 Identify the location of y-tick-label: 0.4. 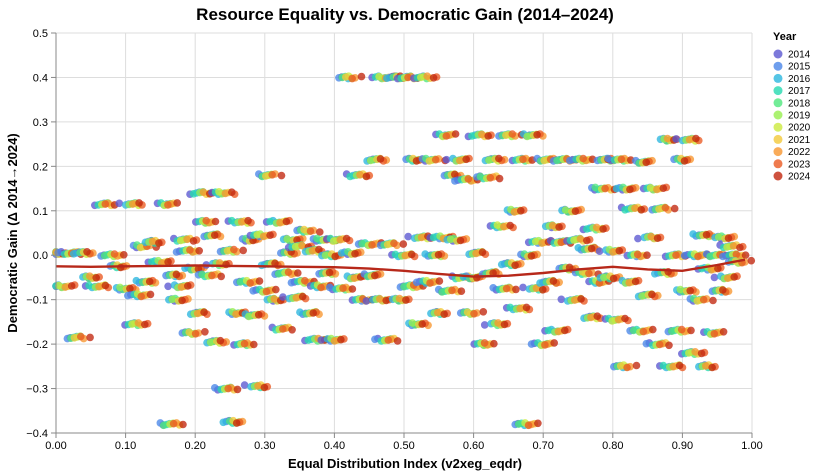
(40, 78).